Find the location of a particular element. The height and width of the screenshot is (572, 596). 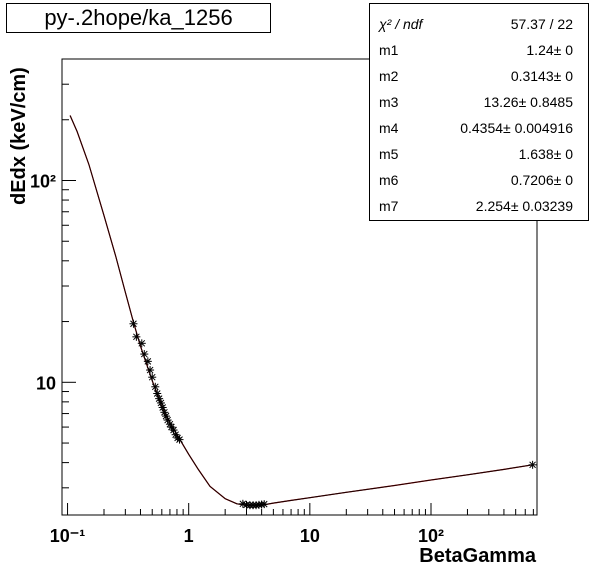

y-tick-label: 10² is located at coordinates (43, 181).